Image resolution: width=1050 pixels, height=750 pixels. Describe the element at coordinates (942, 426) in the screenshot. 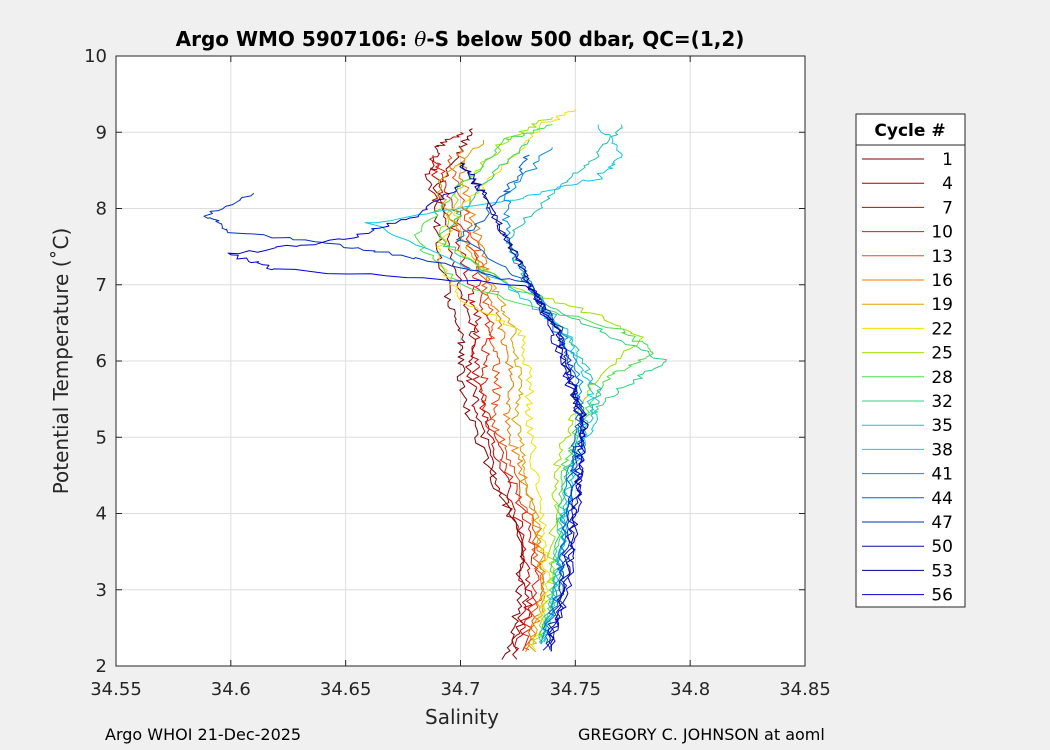

I see `legend-label-cycle-35: 35` at that location.